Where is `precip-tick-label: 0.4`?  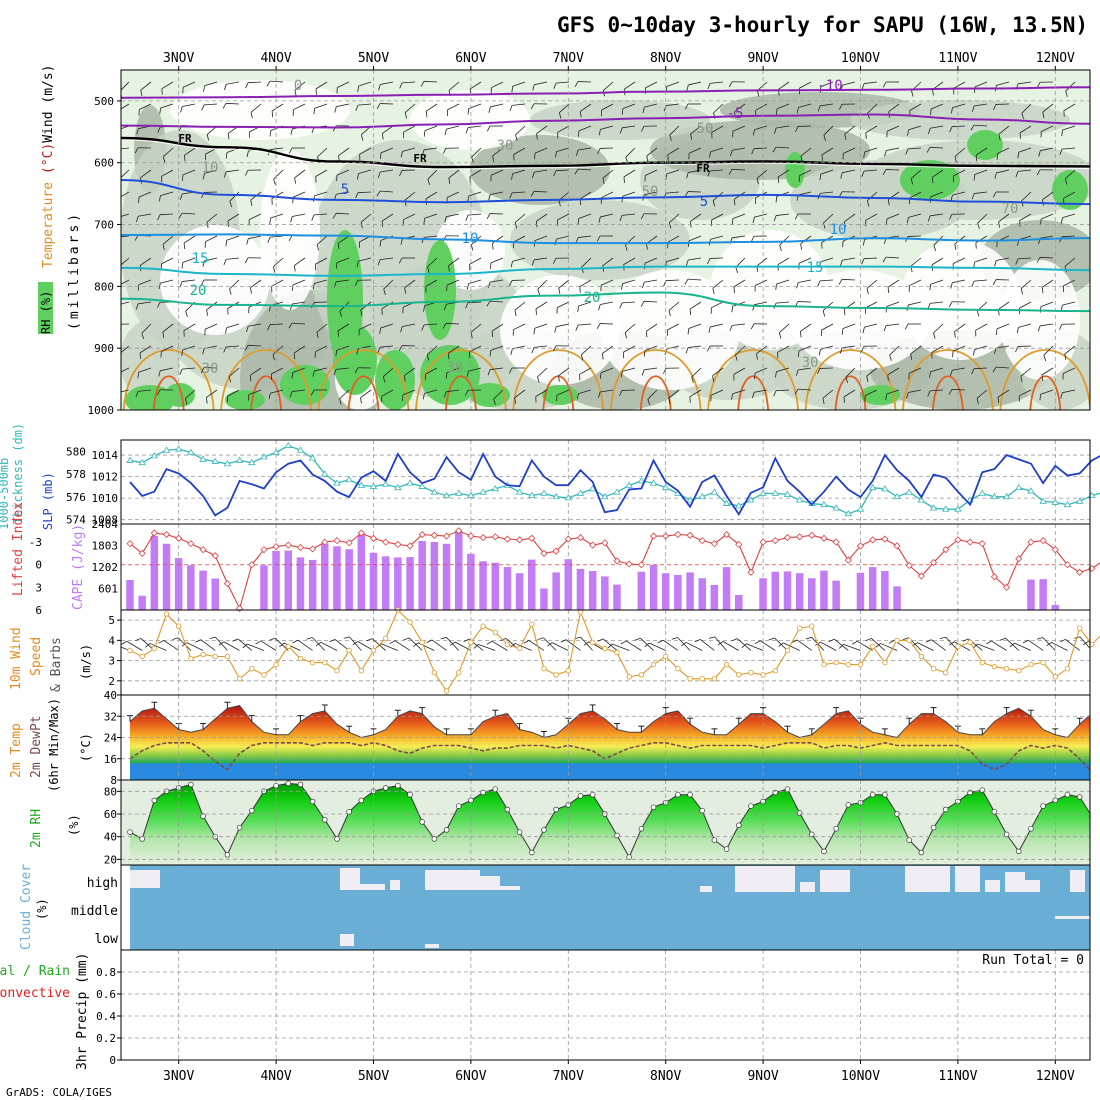 precip-tick-label: 0.4 is located at coordinates (106, 1016).